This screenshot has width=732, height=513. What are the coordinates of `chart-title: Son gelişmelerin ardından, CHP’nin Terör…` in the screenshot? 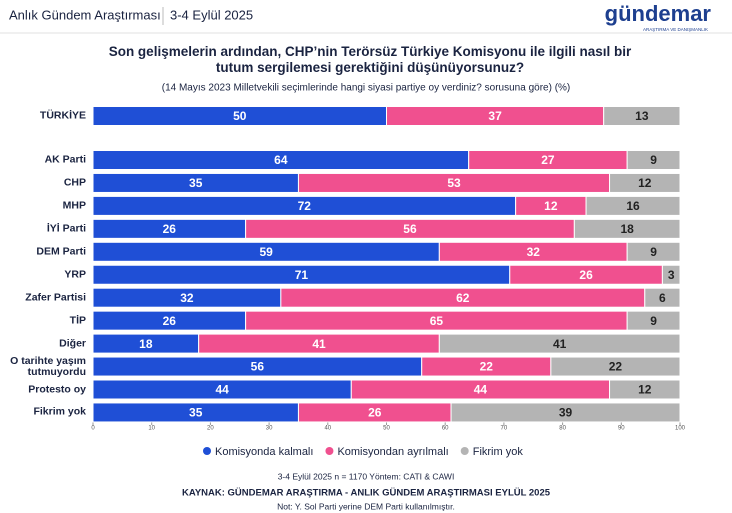 It's located at (370, 59).